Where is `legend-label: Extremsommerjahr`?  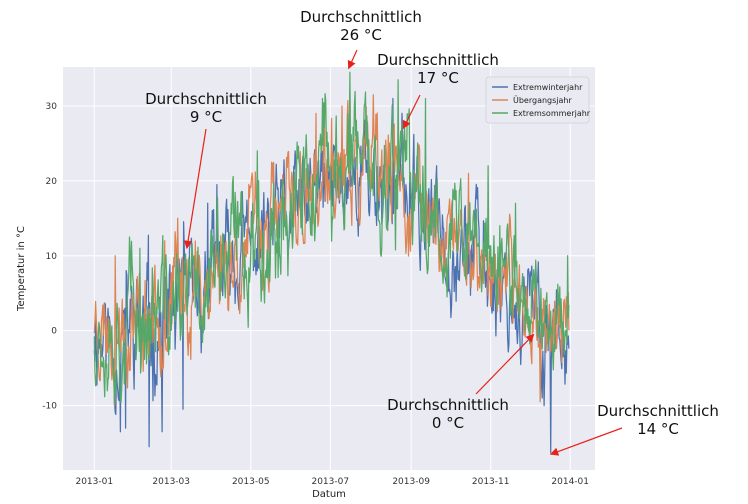 legend-label: Extremsommerjahr is located at coordinates (552, 113).